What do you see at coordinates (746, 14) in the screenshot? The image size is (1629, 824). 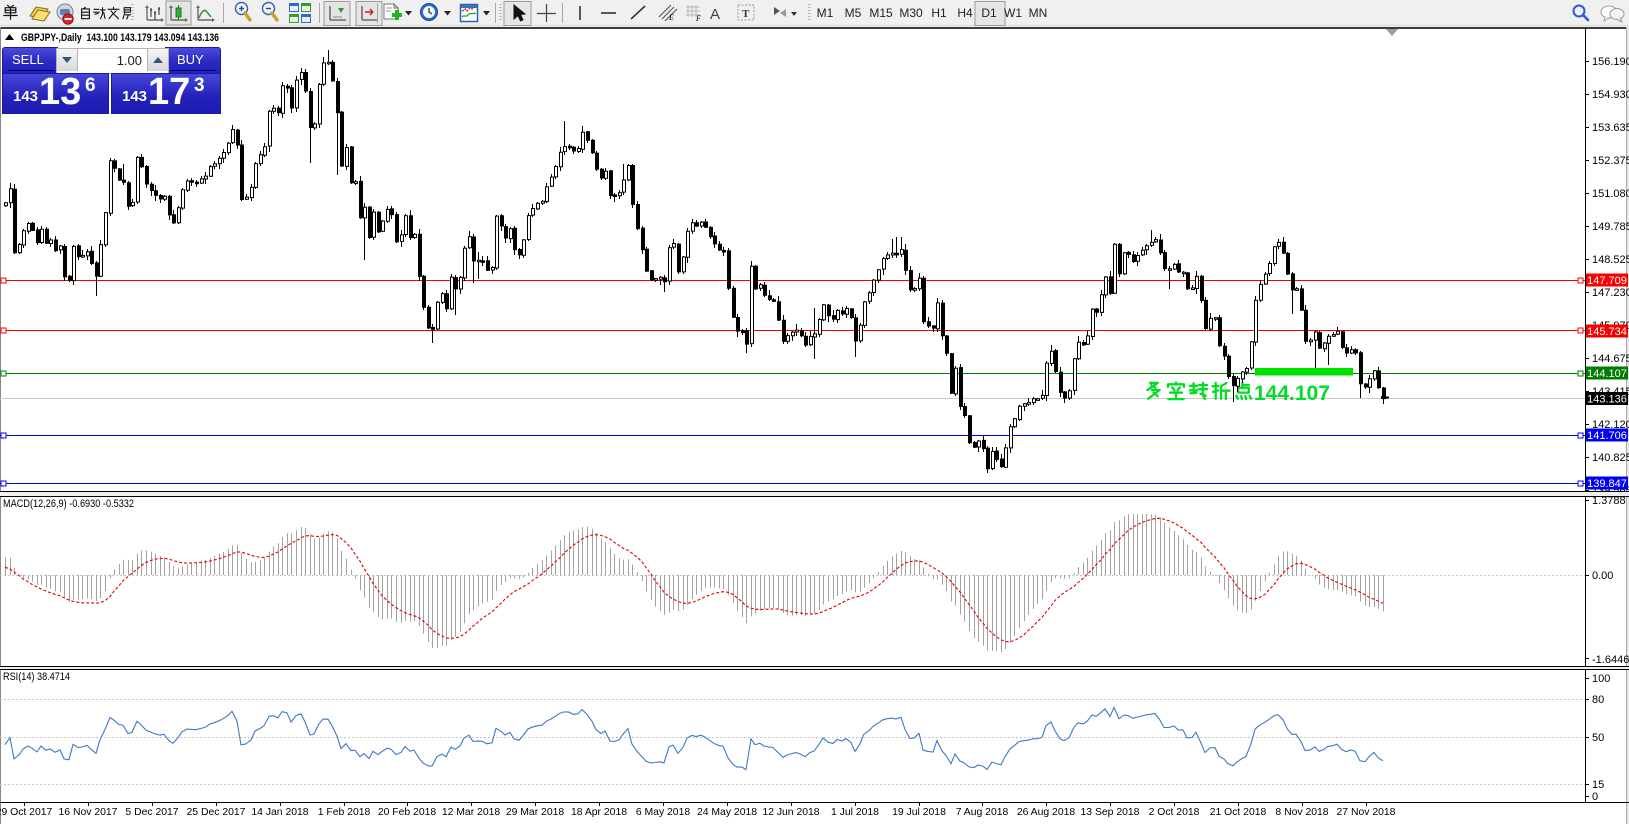 I see `svg-text: T` at bounding box center [746, 14].